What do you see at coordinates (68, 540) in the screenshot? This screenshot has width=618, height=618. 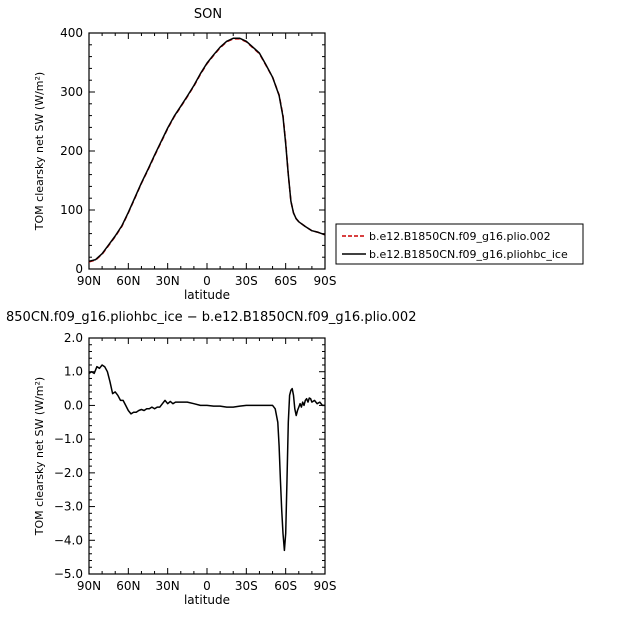 I see `y-tick-label: −4.0` at bounding box center [68, 540].